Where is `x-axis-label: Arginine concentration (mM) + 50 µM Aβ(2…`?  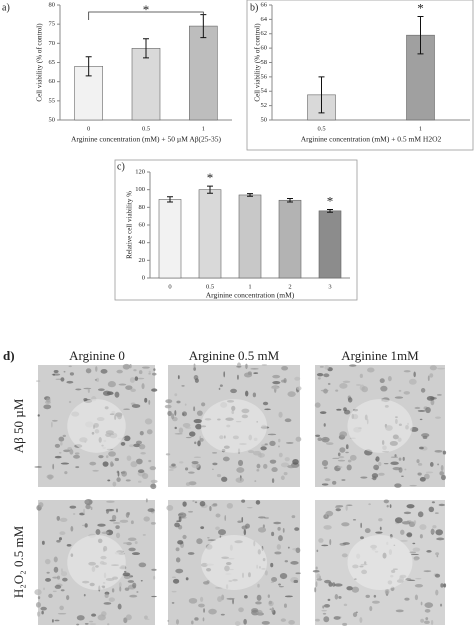 x-axis-label: Arginine concentration (mM) + 50 µM Aβ(2… is located at coordinates (146, 139).